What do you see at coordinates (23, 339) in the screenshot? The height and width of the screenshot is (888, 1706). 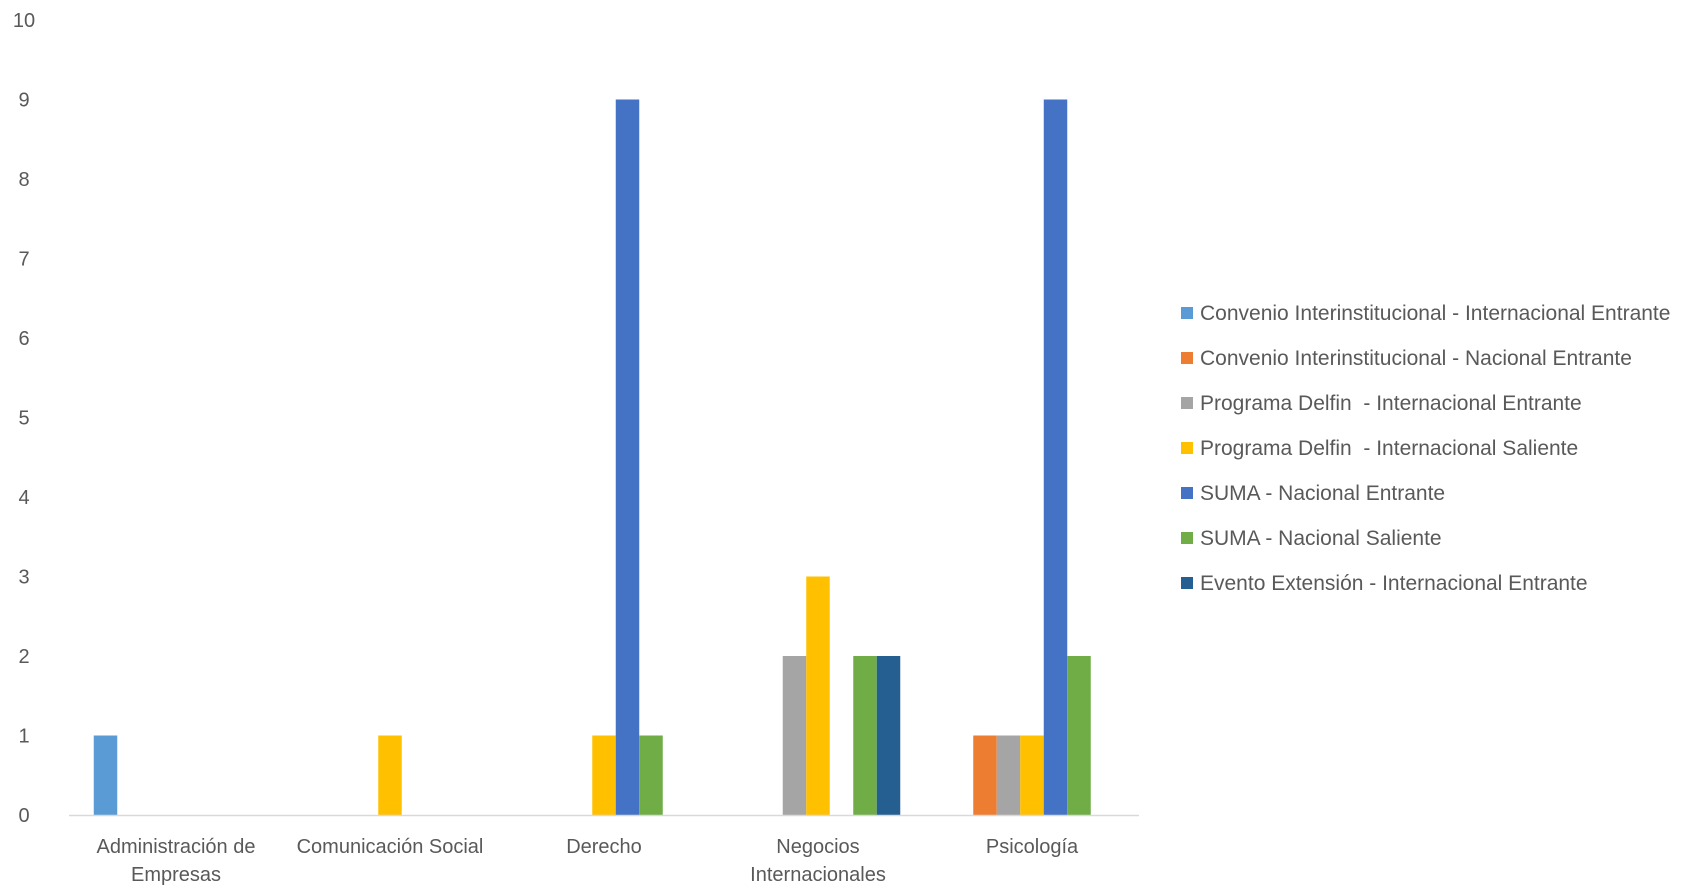 I see `y-tick-label: 6` at bounding box center [23, 339].